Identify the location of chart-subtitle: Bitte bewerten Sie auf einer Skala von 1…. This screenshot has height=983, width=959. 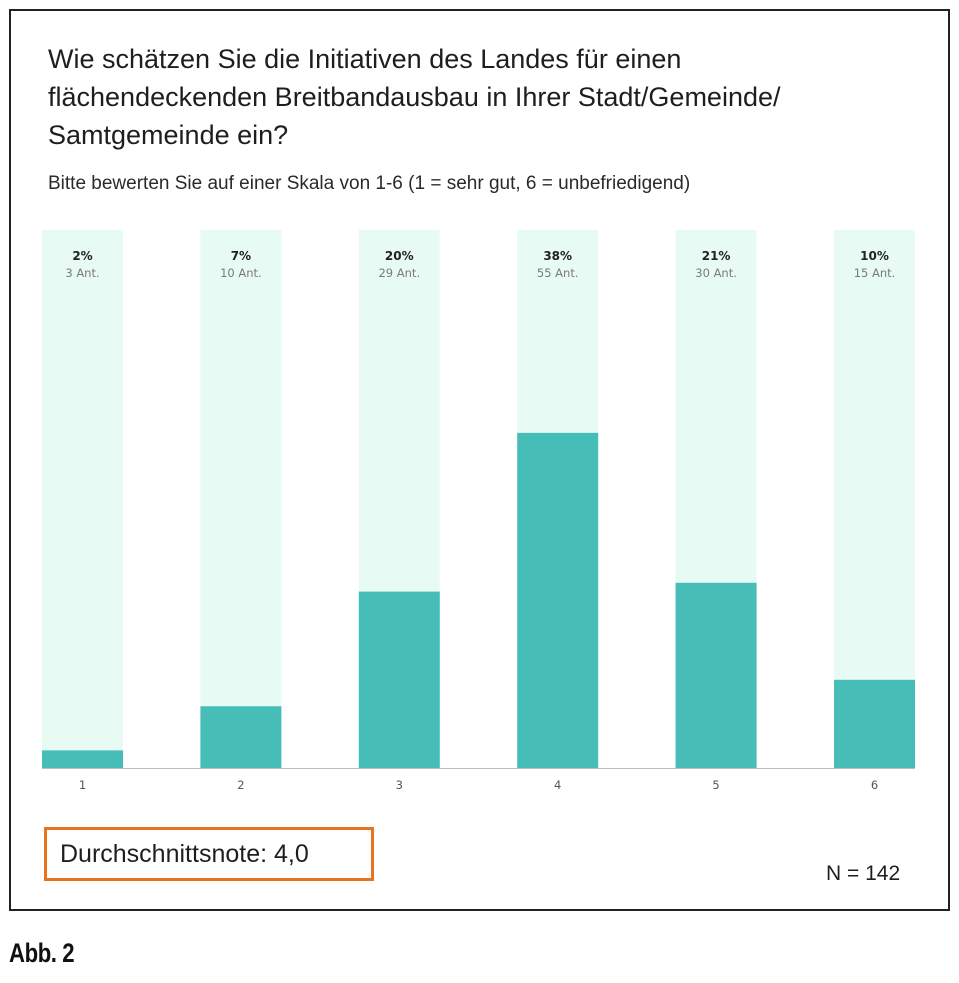
(369, 183).